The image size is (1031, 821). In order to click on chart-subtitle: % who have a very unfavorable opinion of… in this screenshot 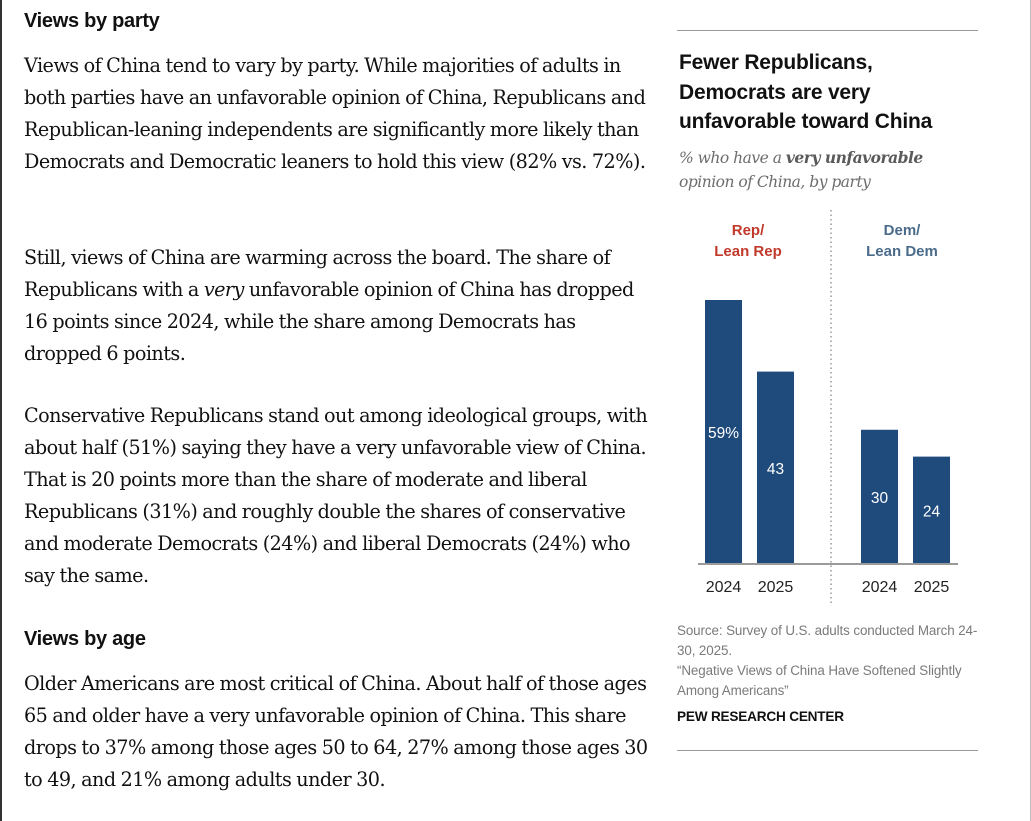, I will do `click(801, 169)`.